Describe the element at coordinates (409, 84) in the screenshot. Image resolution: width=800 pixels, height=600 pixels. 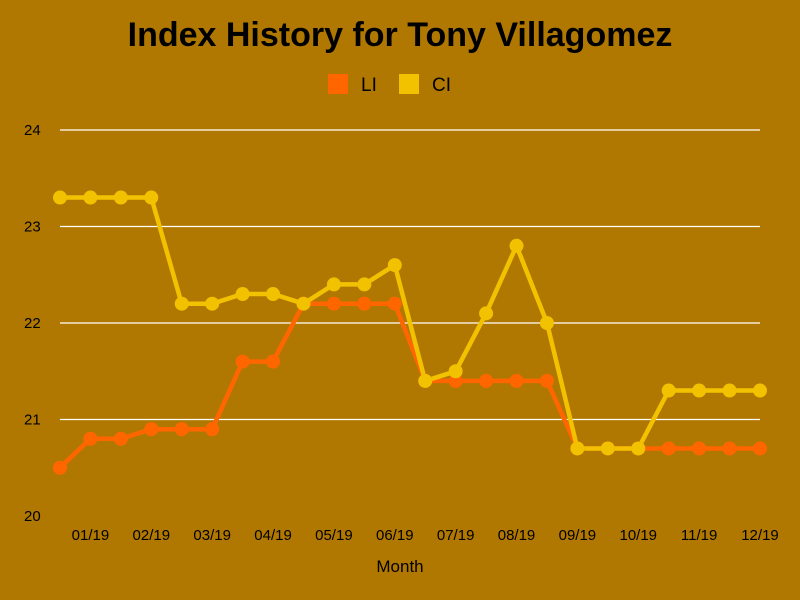
I see `legend-swatch-ci` at that location.